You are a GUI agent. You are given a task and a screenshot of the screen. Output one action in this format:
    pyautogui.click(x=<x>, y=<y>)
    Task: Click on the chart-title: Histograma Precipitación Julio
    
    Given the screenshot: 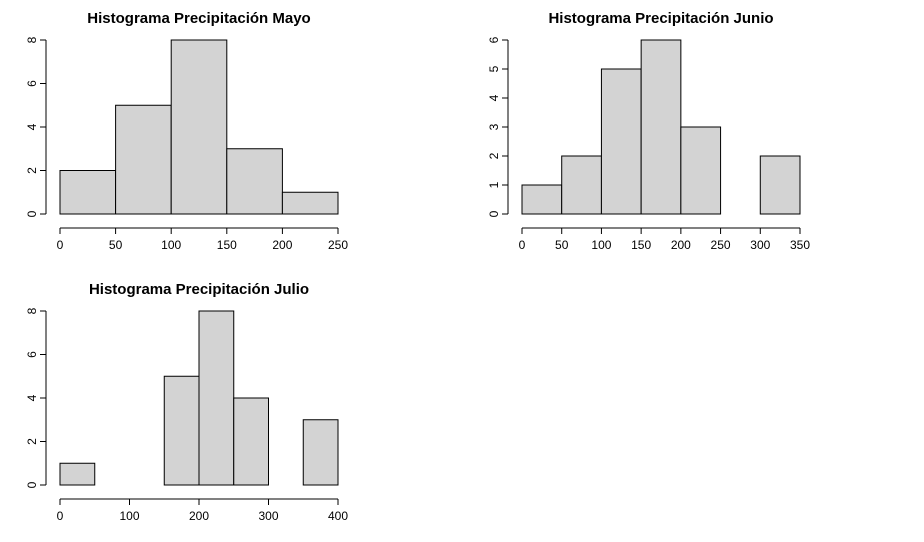 What is the action you would take?
    pyautogui.click(x=199, y=289)
    